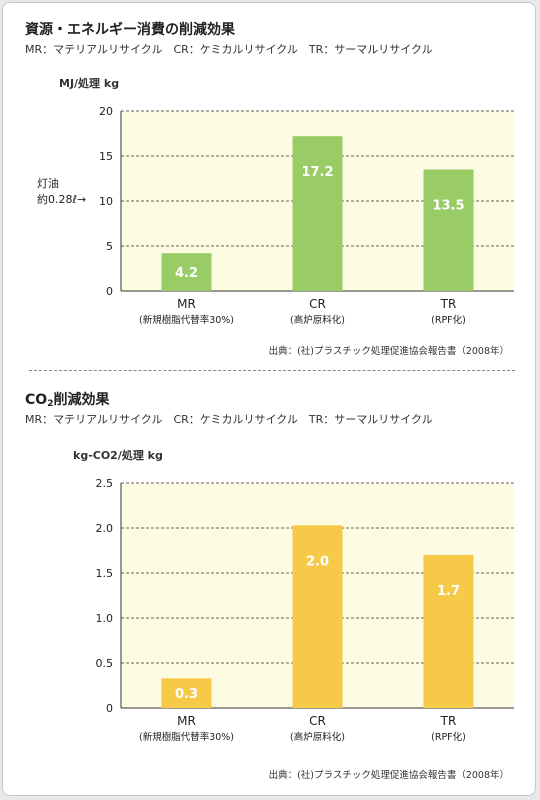 This screenshot has width=540, height=800. Describe the element at coordinates (448, 591) in the screenshot. I see `data-label: 1.7` at that location.